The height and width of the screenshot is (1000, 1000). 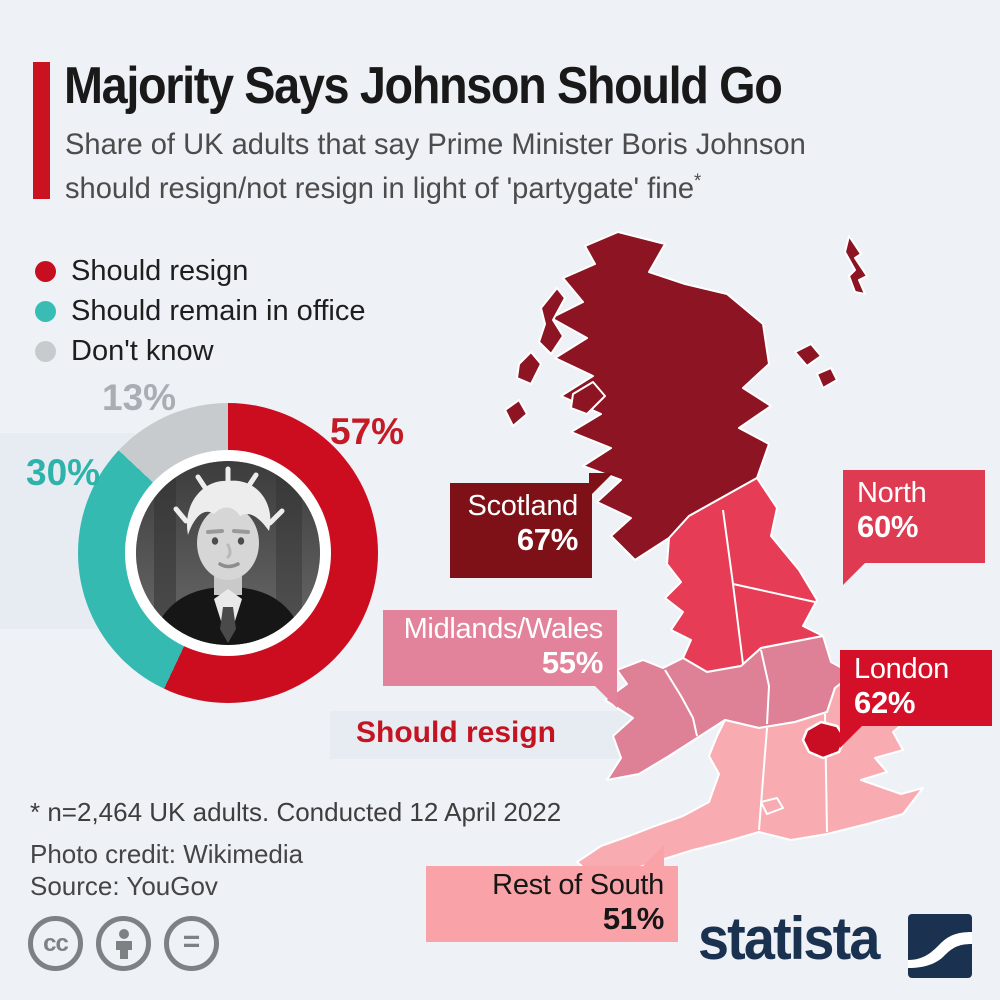 I want to click on donut-value-should-resign: 57%, so click(x=367, y=431).